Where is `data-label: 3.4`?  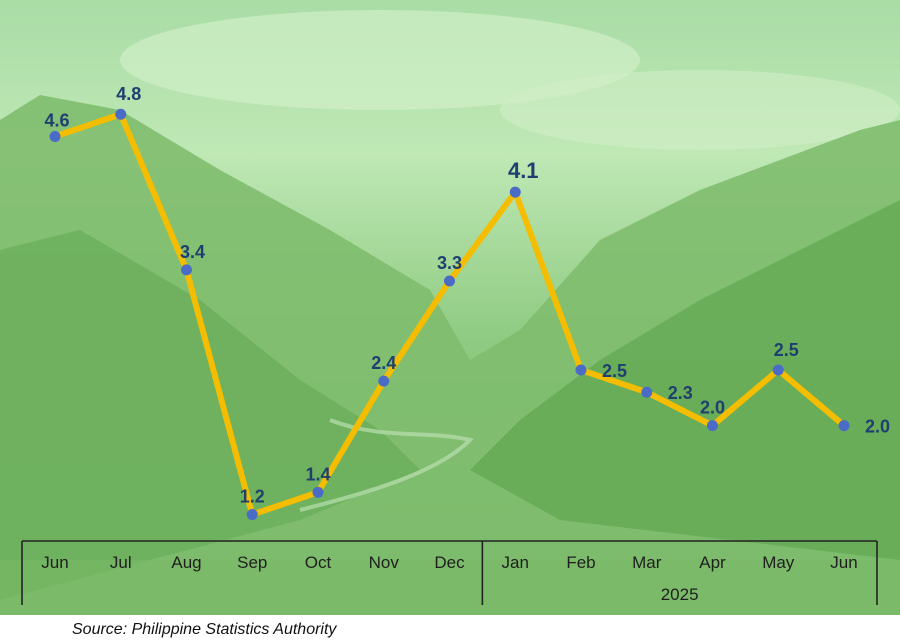
data-label: 3.4 is located at coordinates (192, 252).